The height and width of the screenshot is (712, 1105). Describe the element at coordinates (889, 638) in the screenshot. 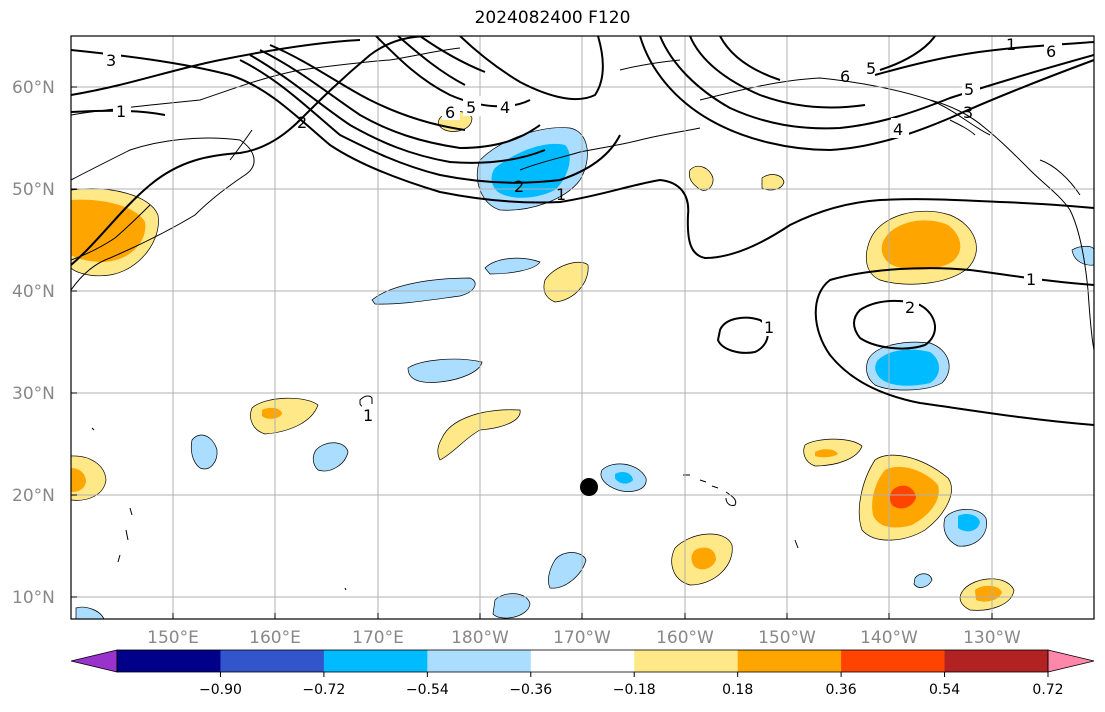

I see `lon-label: 140°W` at that location.